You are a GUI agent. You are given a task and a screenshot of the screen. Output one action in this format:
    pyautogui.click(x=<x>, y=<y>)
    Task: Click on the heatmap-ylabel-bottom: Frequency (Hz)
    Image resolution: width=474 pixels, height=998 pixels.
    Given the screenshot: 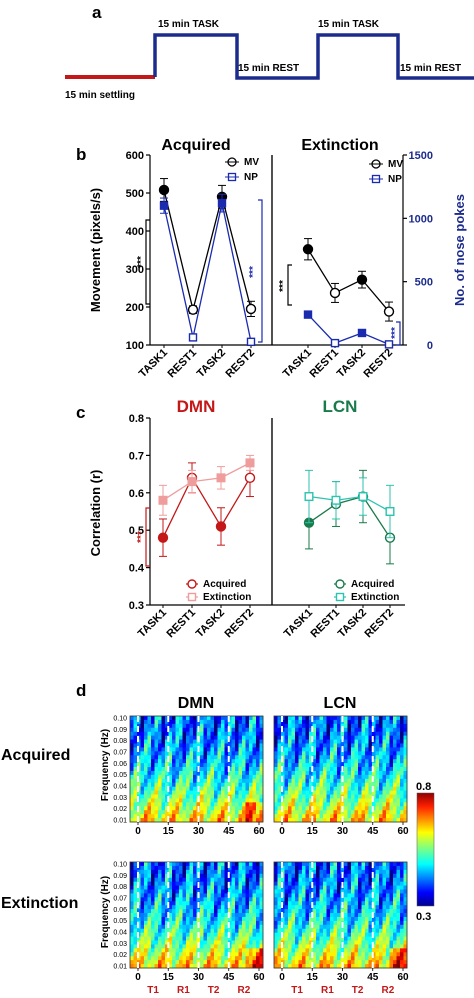 What is the action you would take?
    pyautogui.click(x=105, y=912)
    